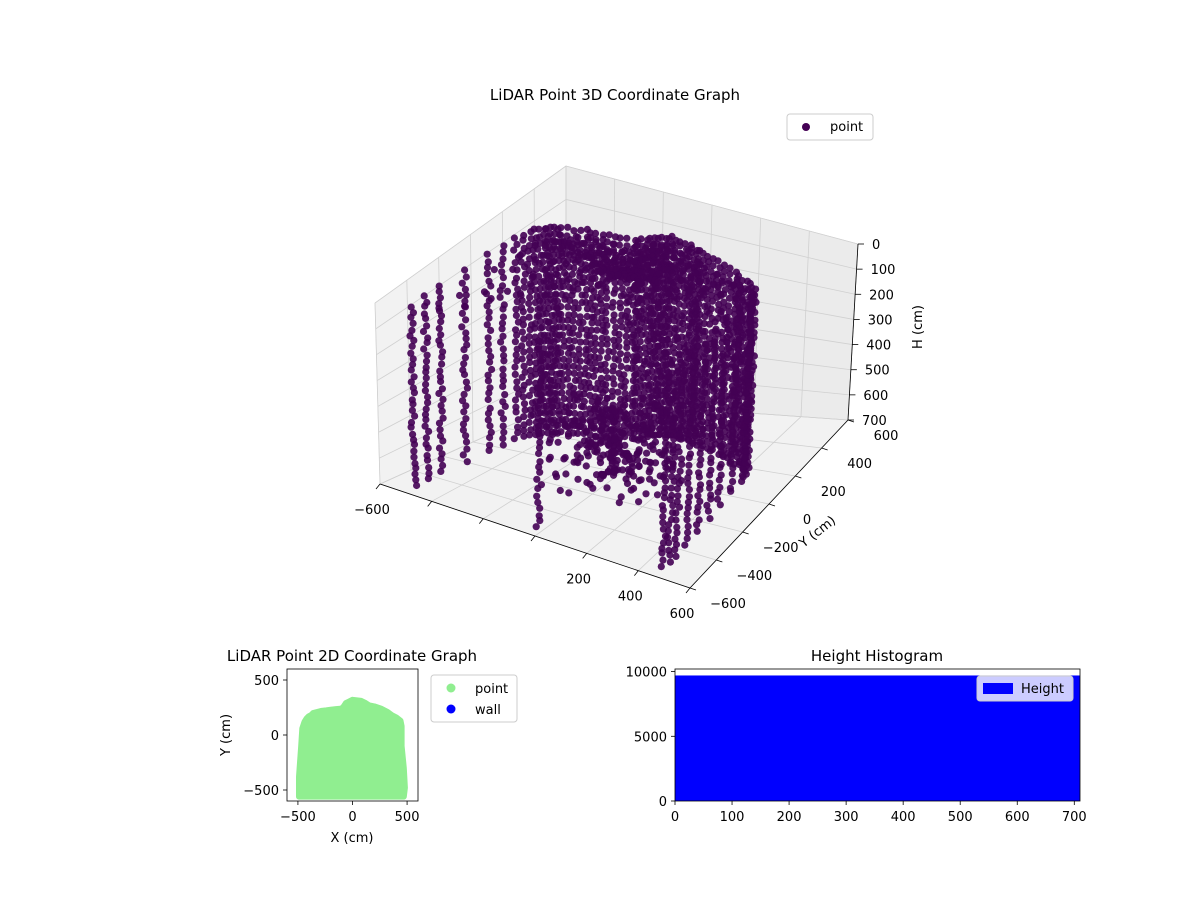 The width and height of the screenshot is (1200, 900). Describe the element at coordinates (772, 505) in the screenshot. I see `plot3d-y-tick` at that location.